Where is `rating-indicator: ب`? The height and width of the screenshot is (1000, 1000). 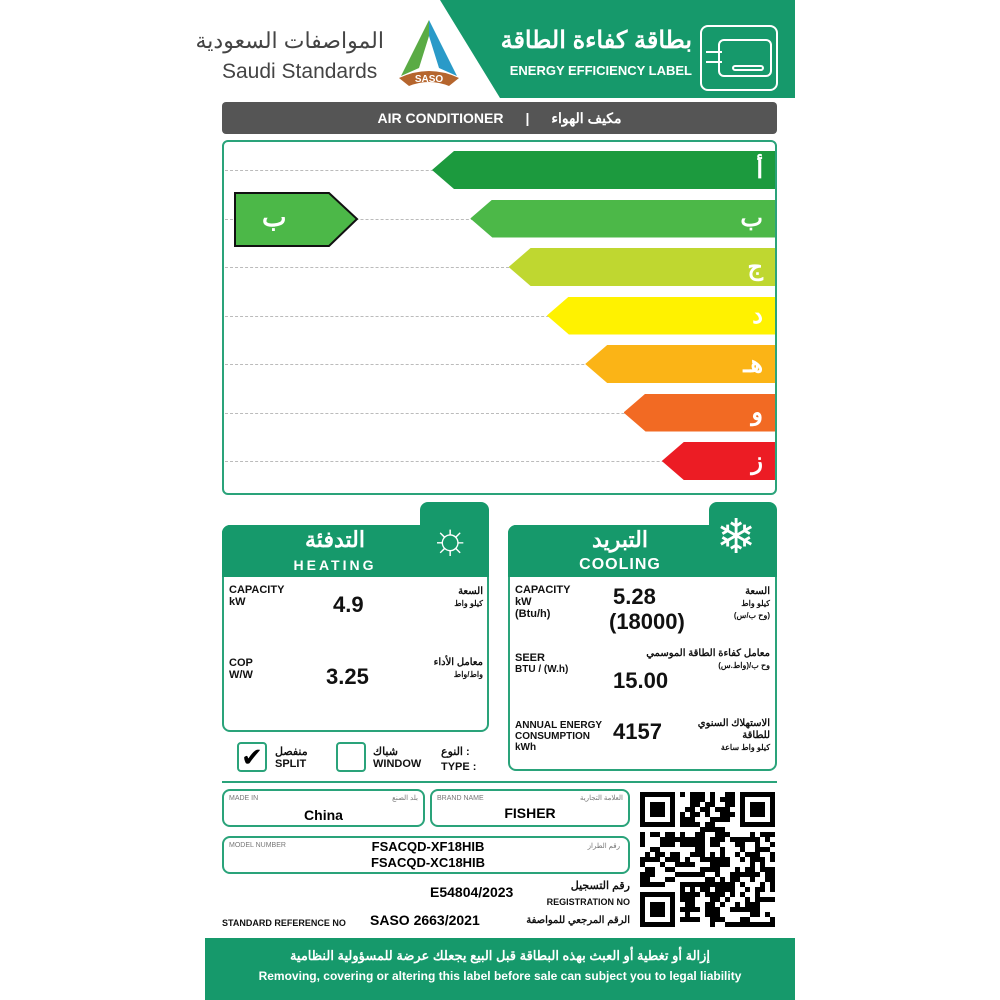
rating-indicator: ب is located at coordinates (296, 219).